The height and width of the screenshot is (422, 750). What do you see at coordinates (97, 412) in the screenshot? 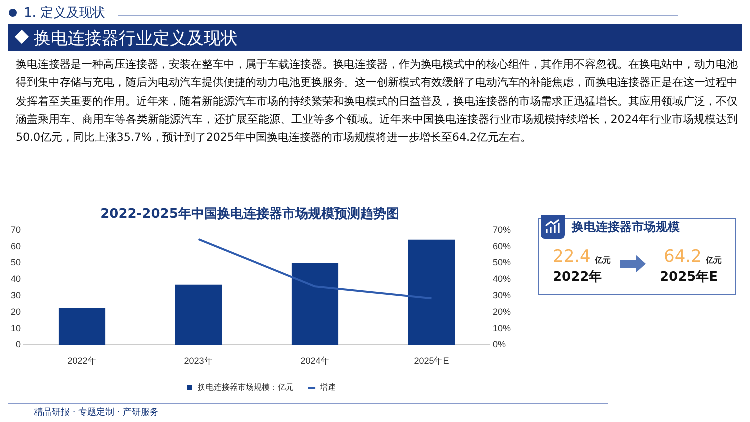
I see `text: 精品研报 · 专题定制 · 产研服务` at bounding box center [97, 412].